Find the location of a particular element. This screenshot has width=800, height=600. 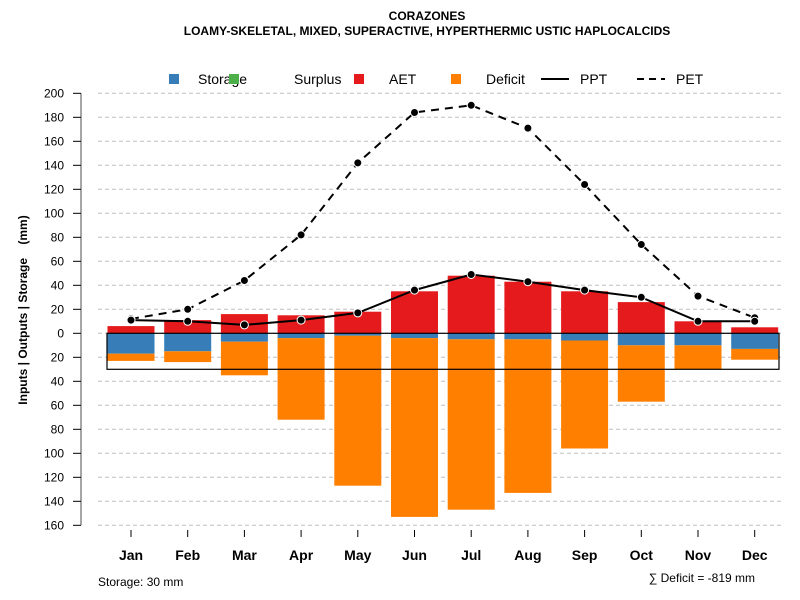

bar-aet-jan is located at coordinates (131, 330).